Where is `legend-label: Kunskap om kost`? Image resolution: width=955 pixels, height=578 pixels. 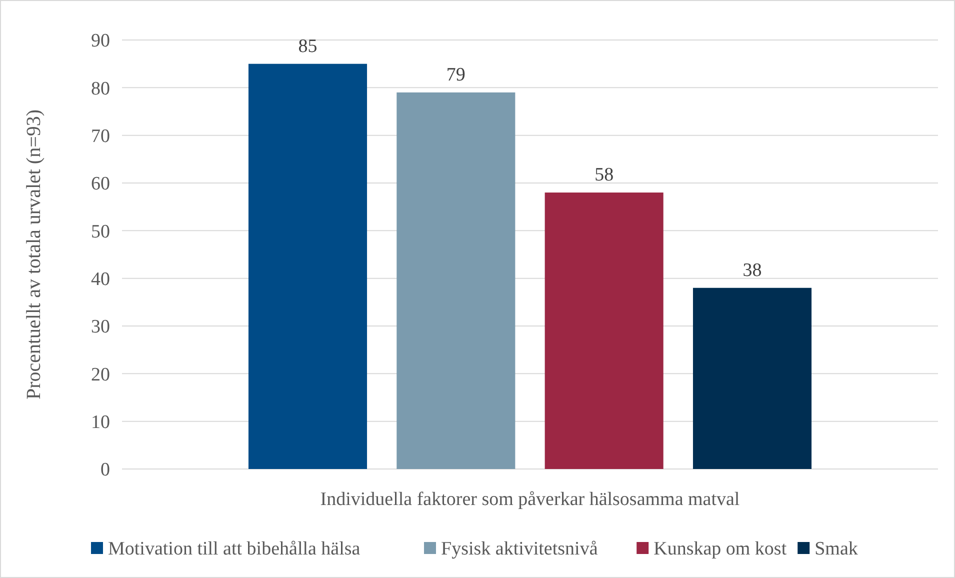 legend-label: Kunskap om kost is located at coordinates (721, 549).